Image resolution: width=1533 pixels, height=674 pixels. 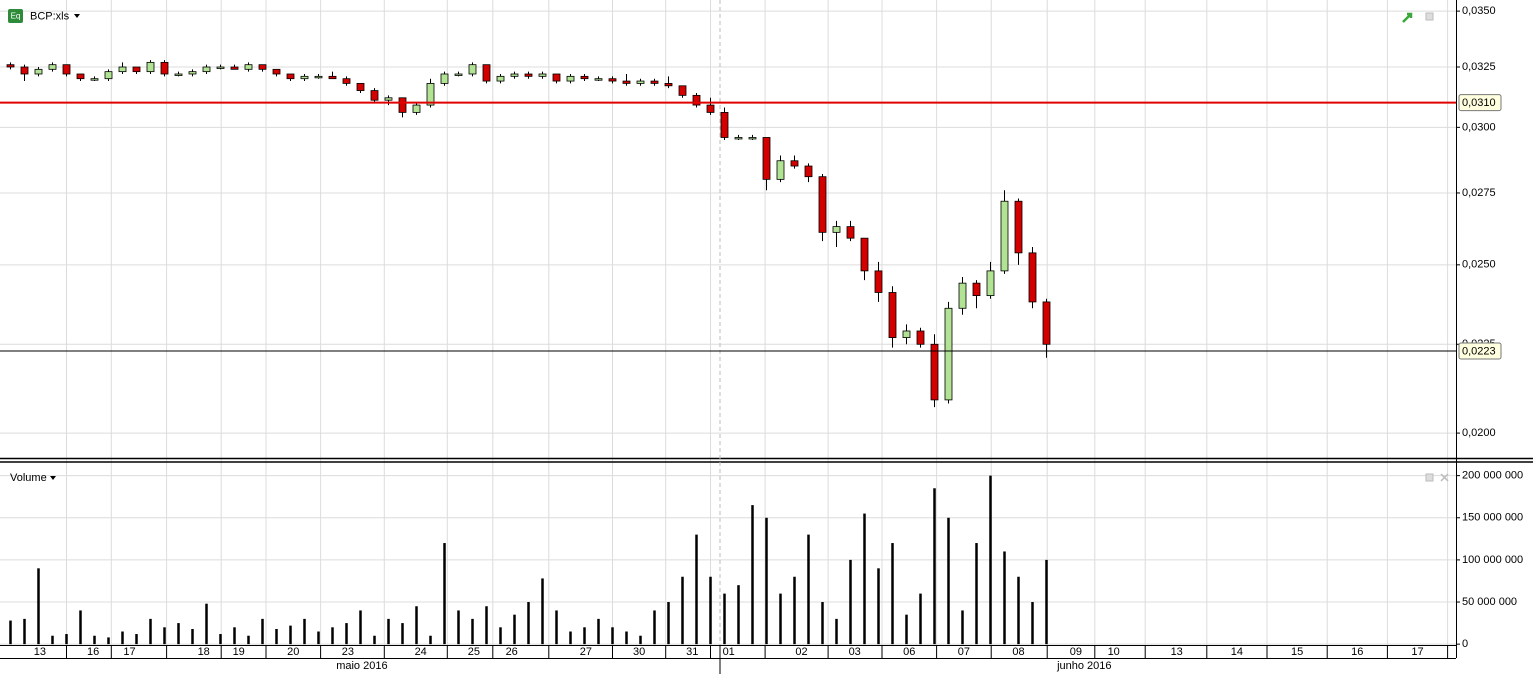 What do you see at coordinates (15, 16) in the screenshot?
I see `symbol-icon` at bounding box center [15, 16].